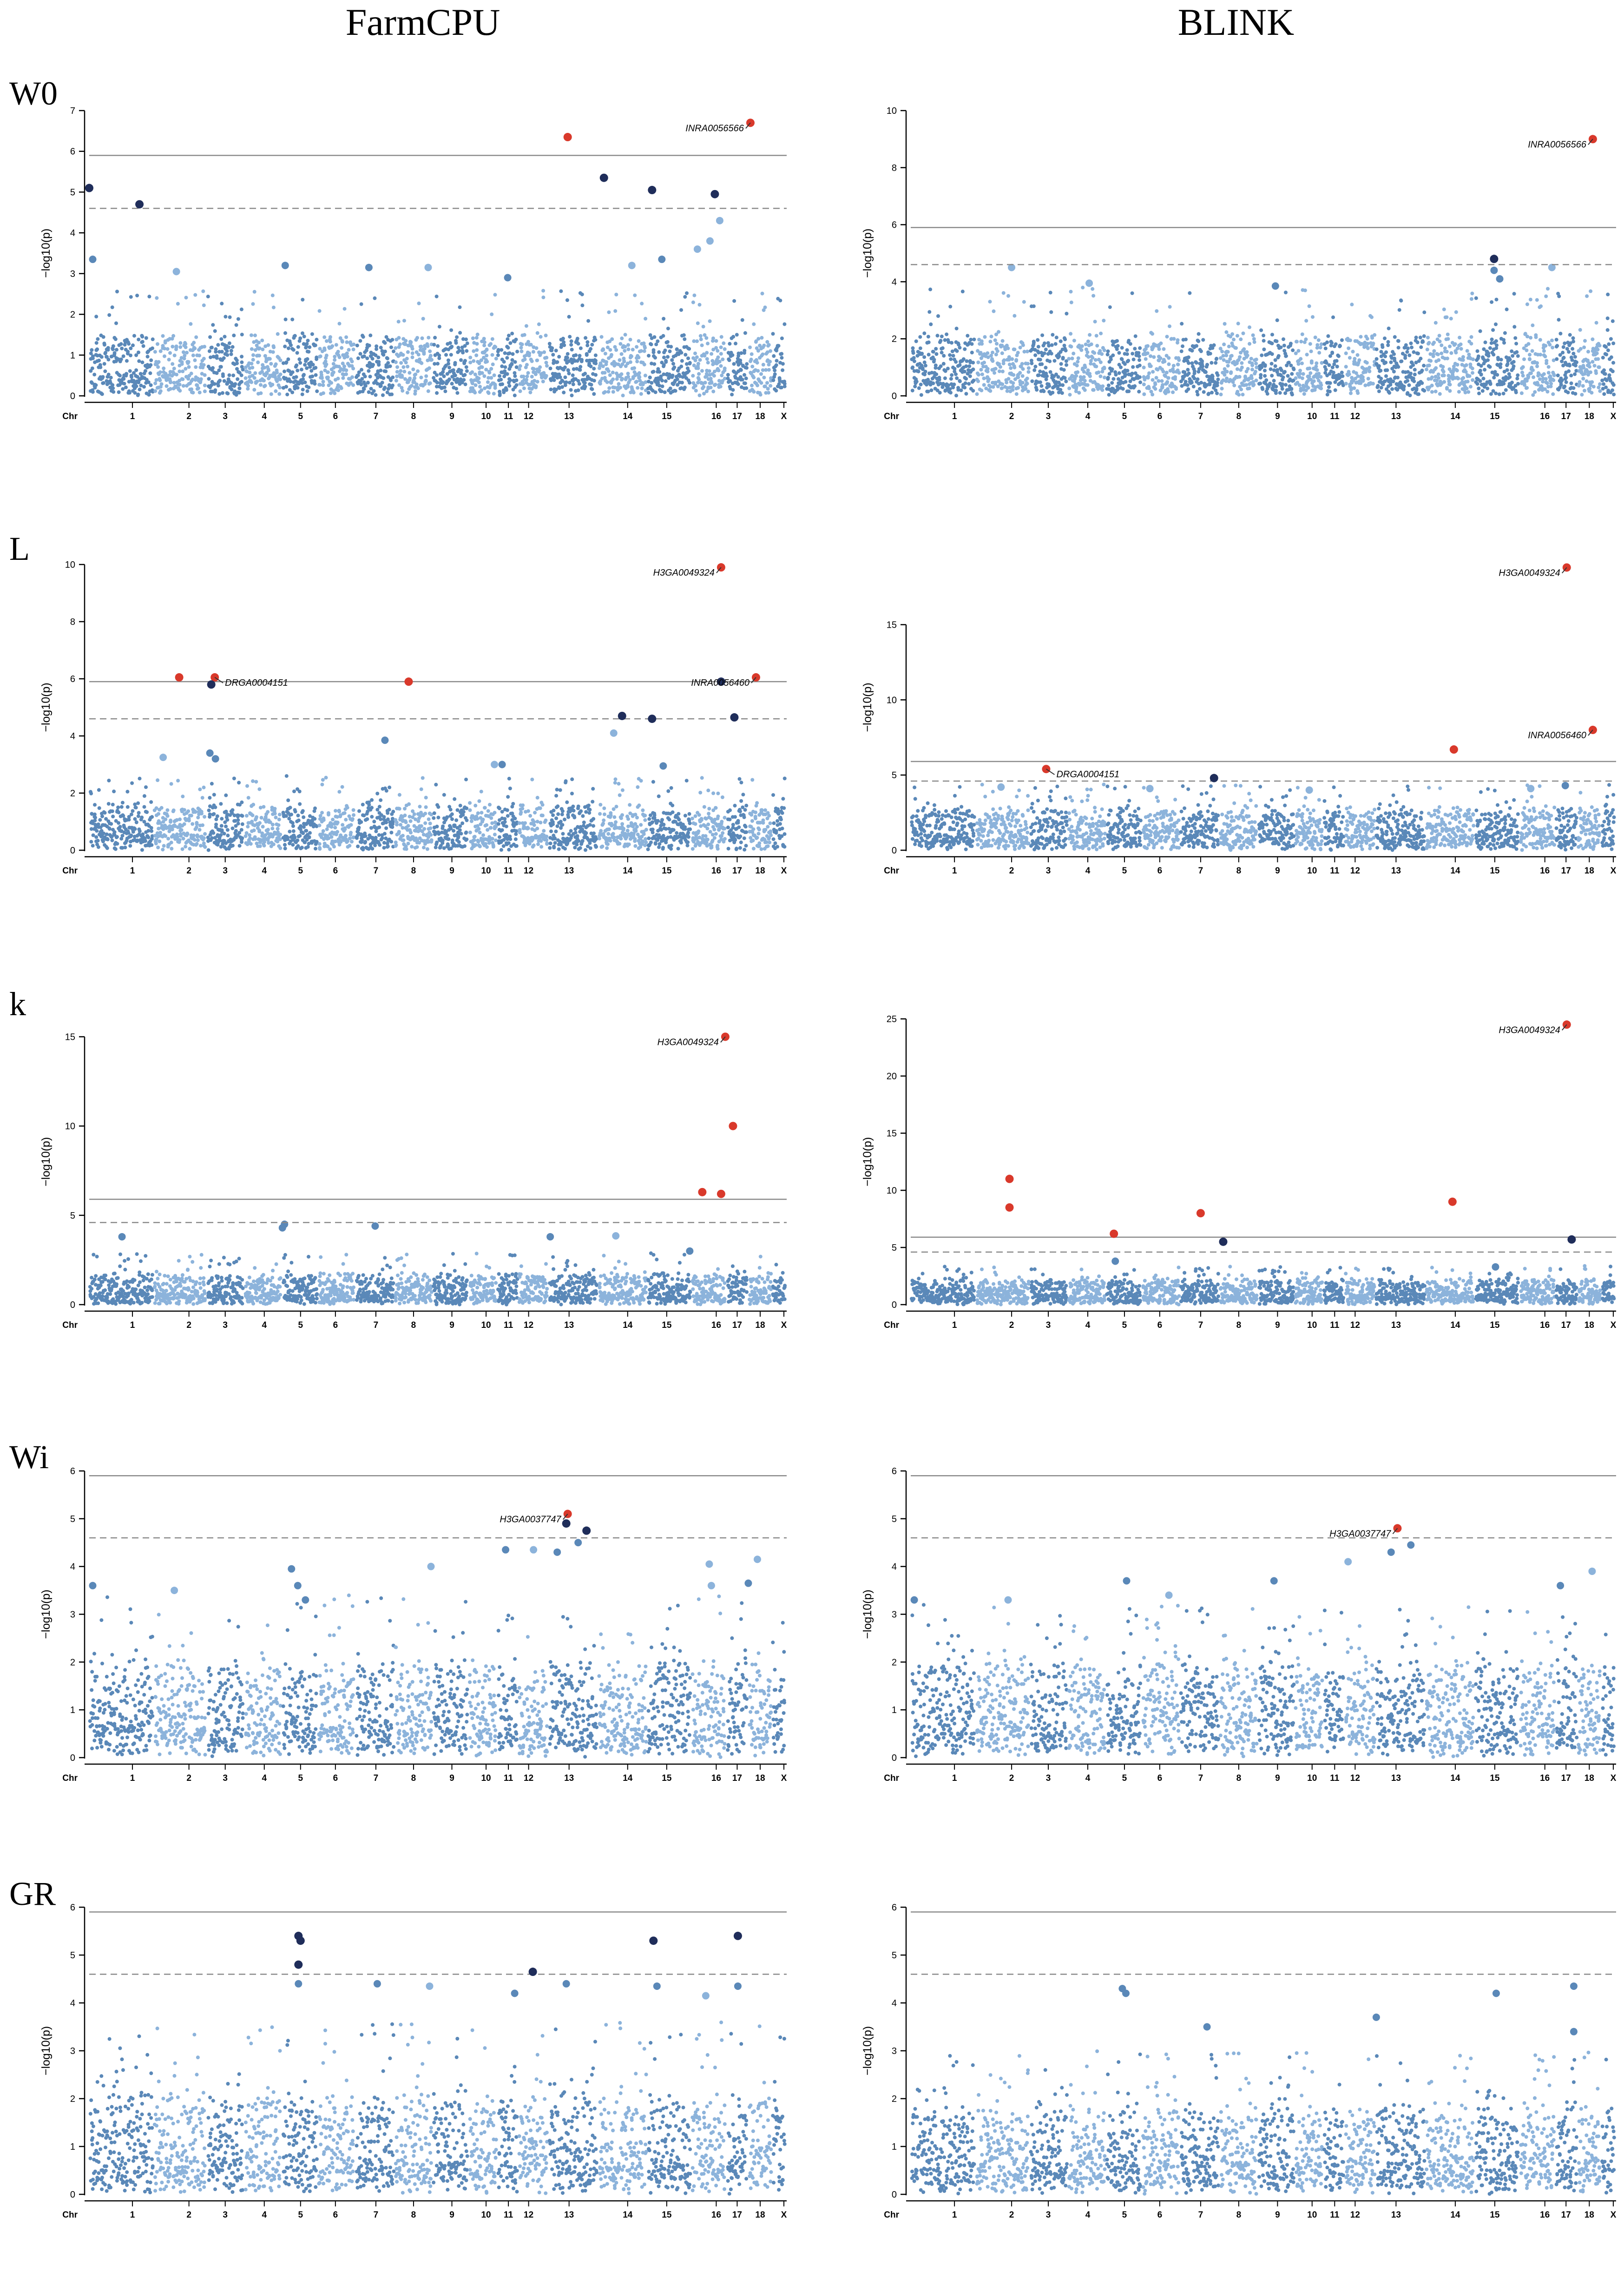 Image resolution: width=1624 pixels, height=2271 pixels. Describe the element at coordinates (486, 871) in the screenshot. I see `chromosome-label: 10` at that location.